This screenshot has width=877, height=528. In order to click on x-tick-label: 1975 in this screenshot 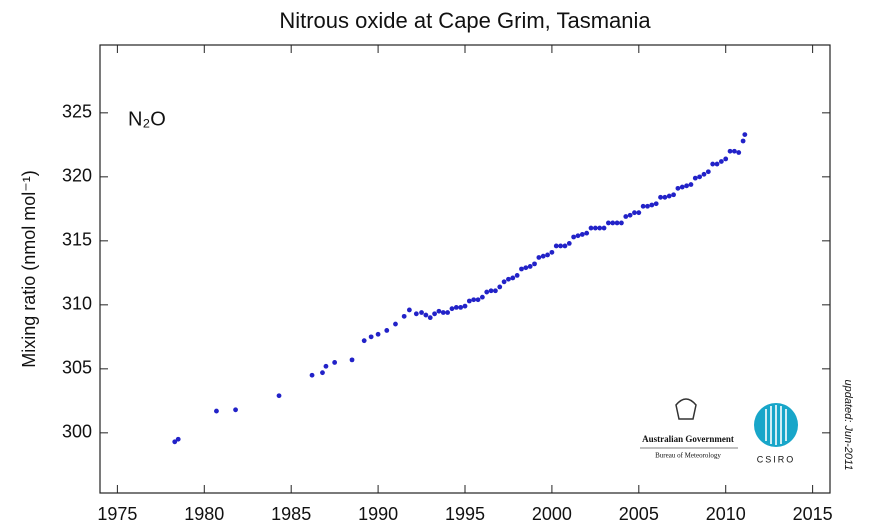, I will do `click(117, 514)`.